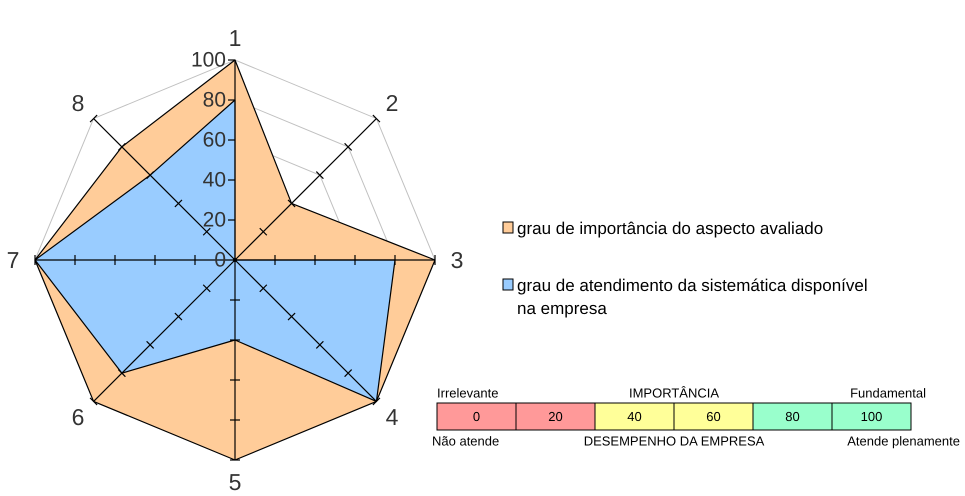 Image resolution: width=965 pixels, height=496 pixels. I want to click on text: Irrelevante, so click(467, 393).